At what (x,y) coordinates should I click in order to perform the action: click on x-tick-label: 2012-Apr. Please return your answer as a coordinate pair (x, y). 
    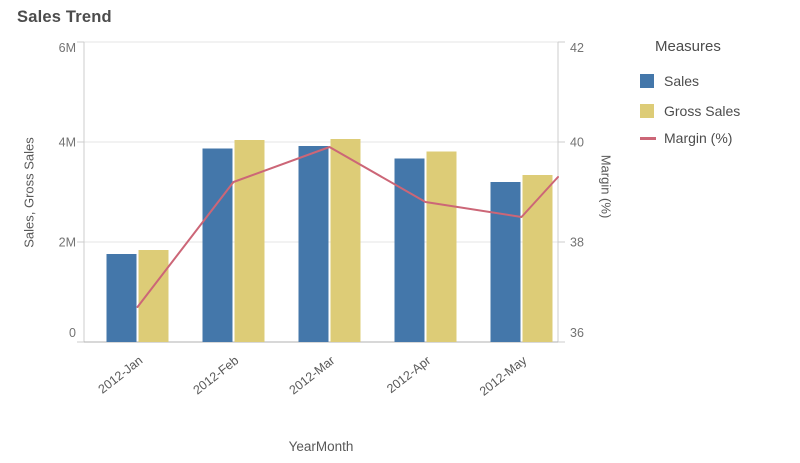
    Looking at the image, I should click on (408, 374).